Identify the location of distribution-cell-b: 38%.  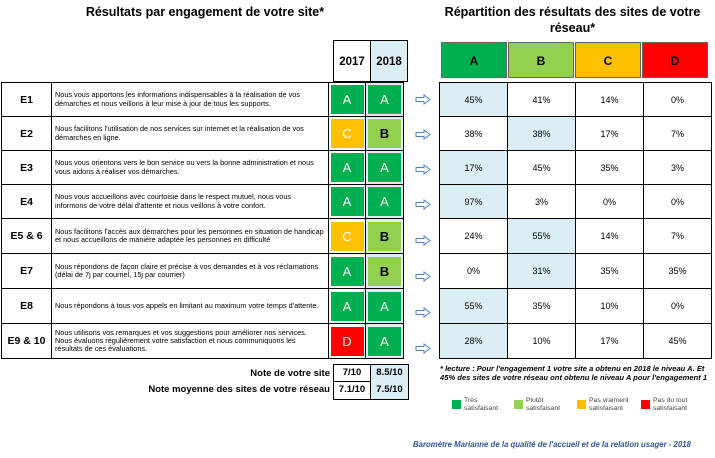
(541, 133).